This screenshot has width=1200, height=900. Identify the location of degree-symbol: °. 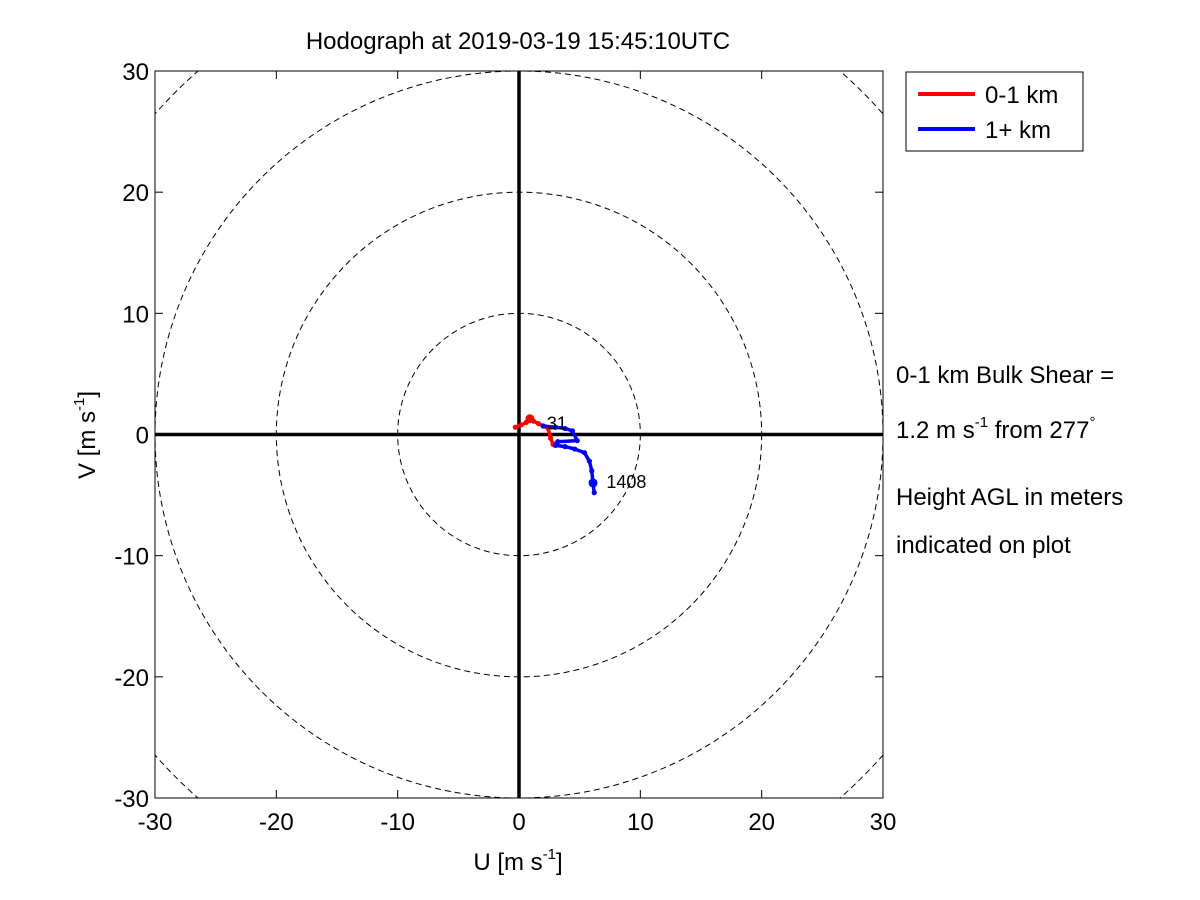
(1092, 422).